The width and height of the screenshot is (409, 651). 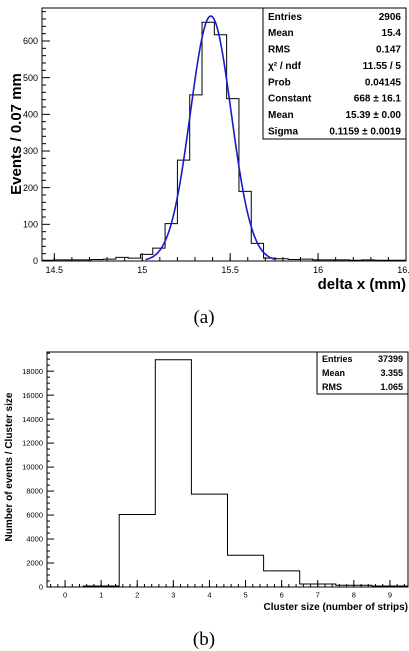 What do you see at coordinates (332, 387) in the screenshot?
I see `plot-b-stats-label: RMS` at bounding box center [332, 387].